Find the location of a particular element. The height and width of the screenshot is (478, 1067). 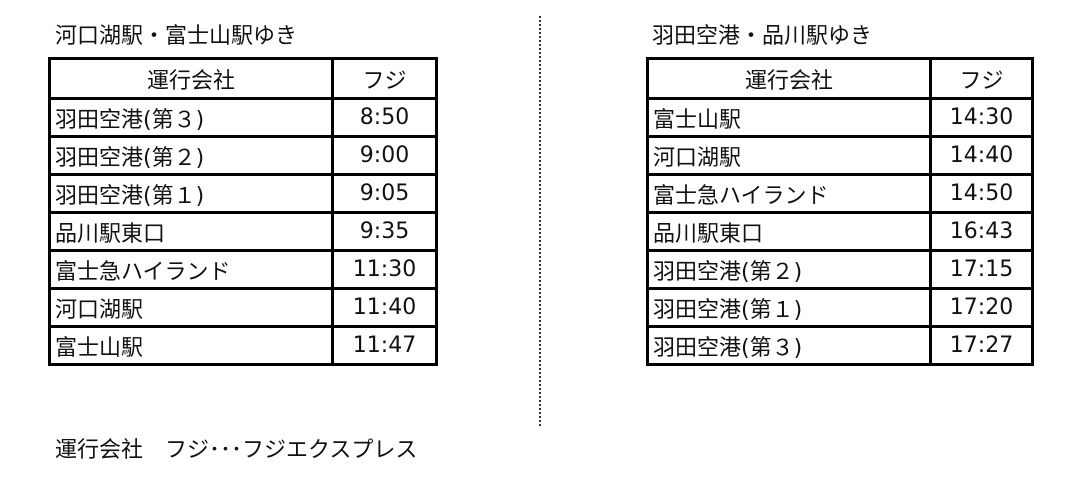

table-row: 羽田空港(第１) 9:05 is located at coordinates (243, 193).